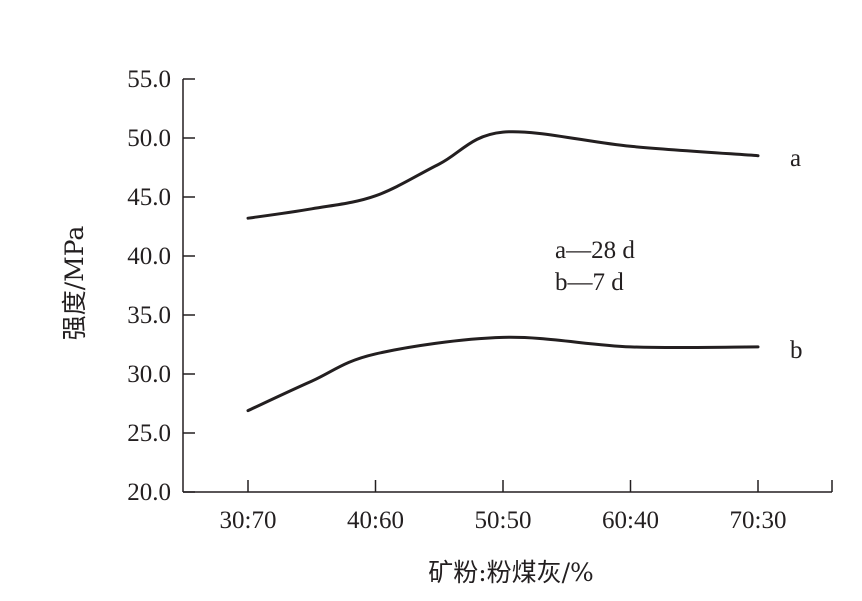  What do you see at coordinates (795, 158) in the screenshot?
I see `series-label-a: a` at bounding box center [795, 158].